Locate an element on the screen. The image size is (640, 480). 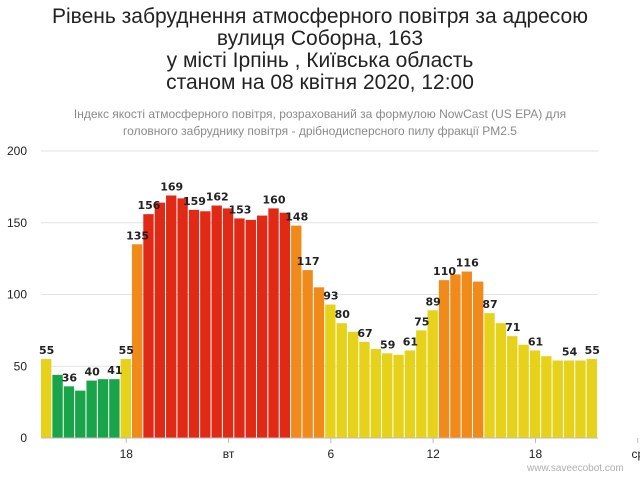
y-tick-label: 50 is located at coordinates (21, 366).